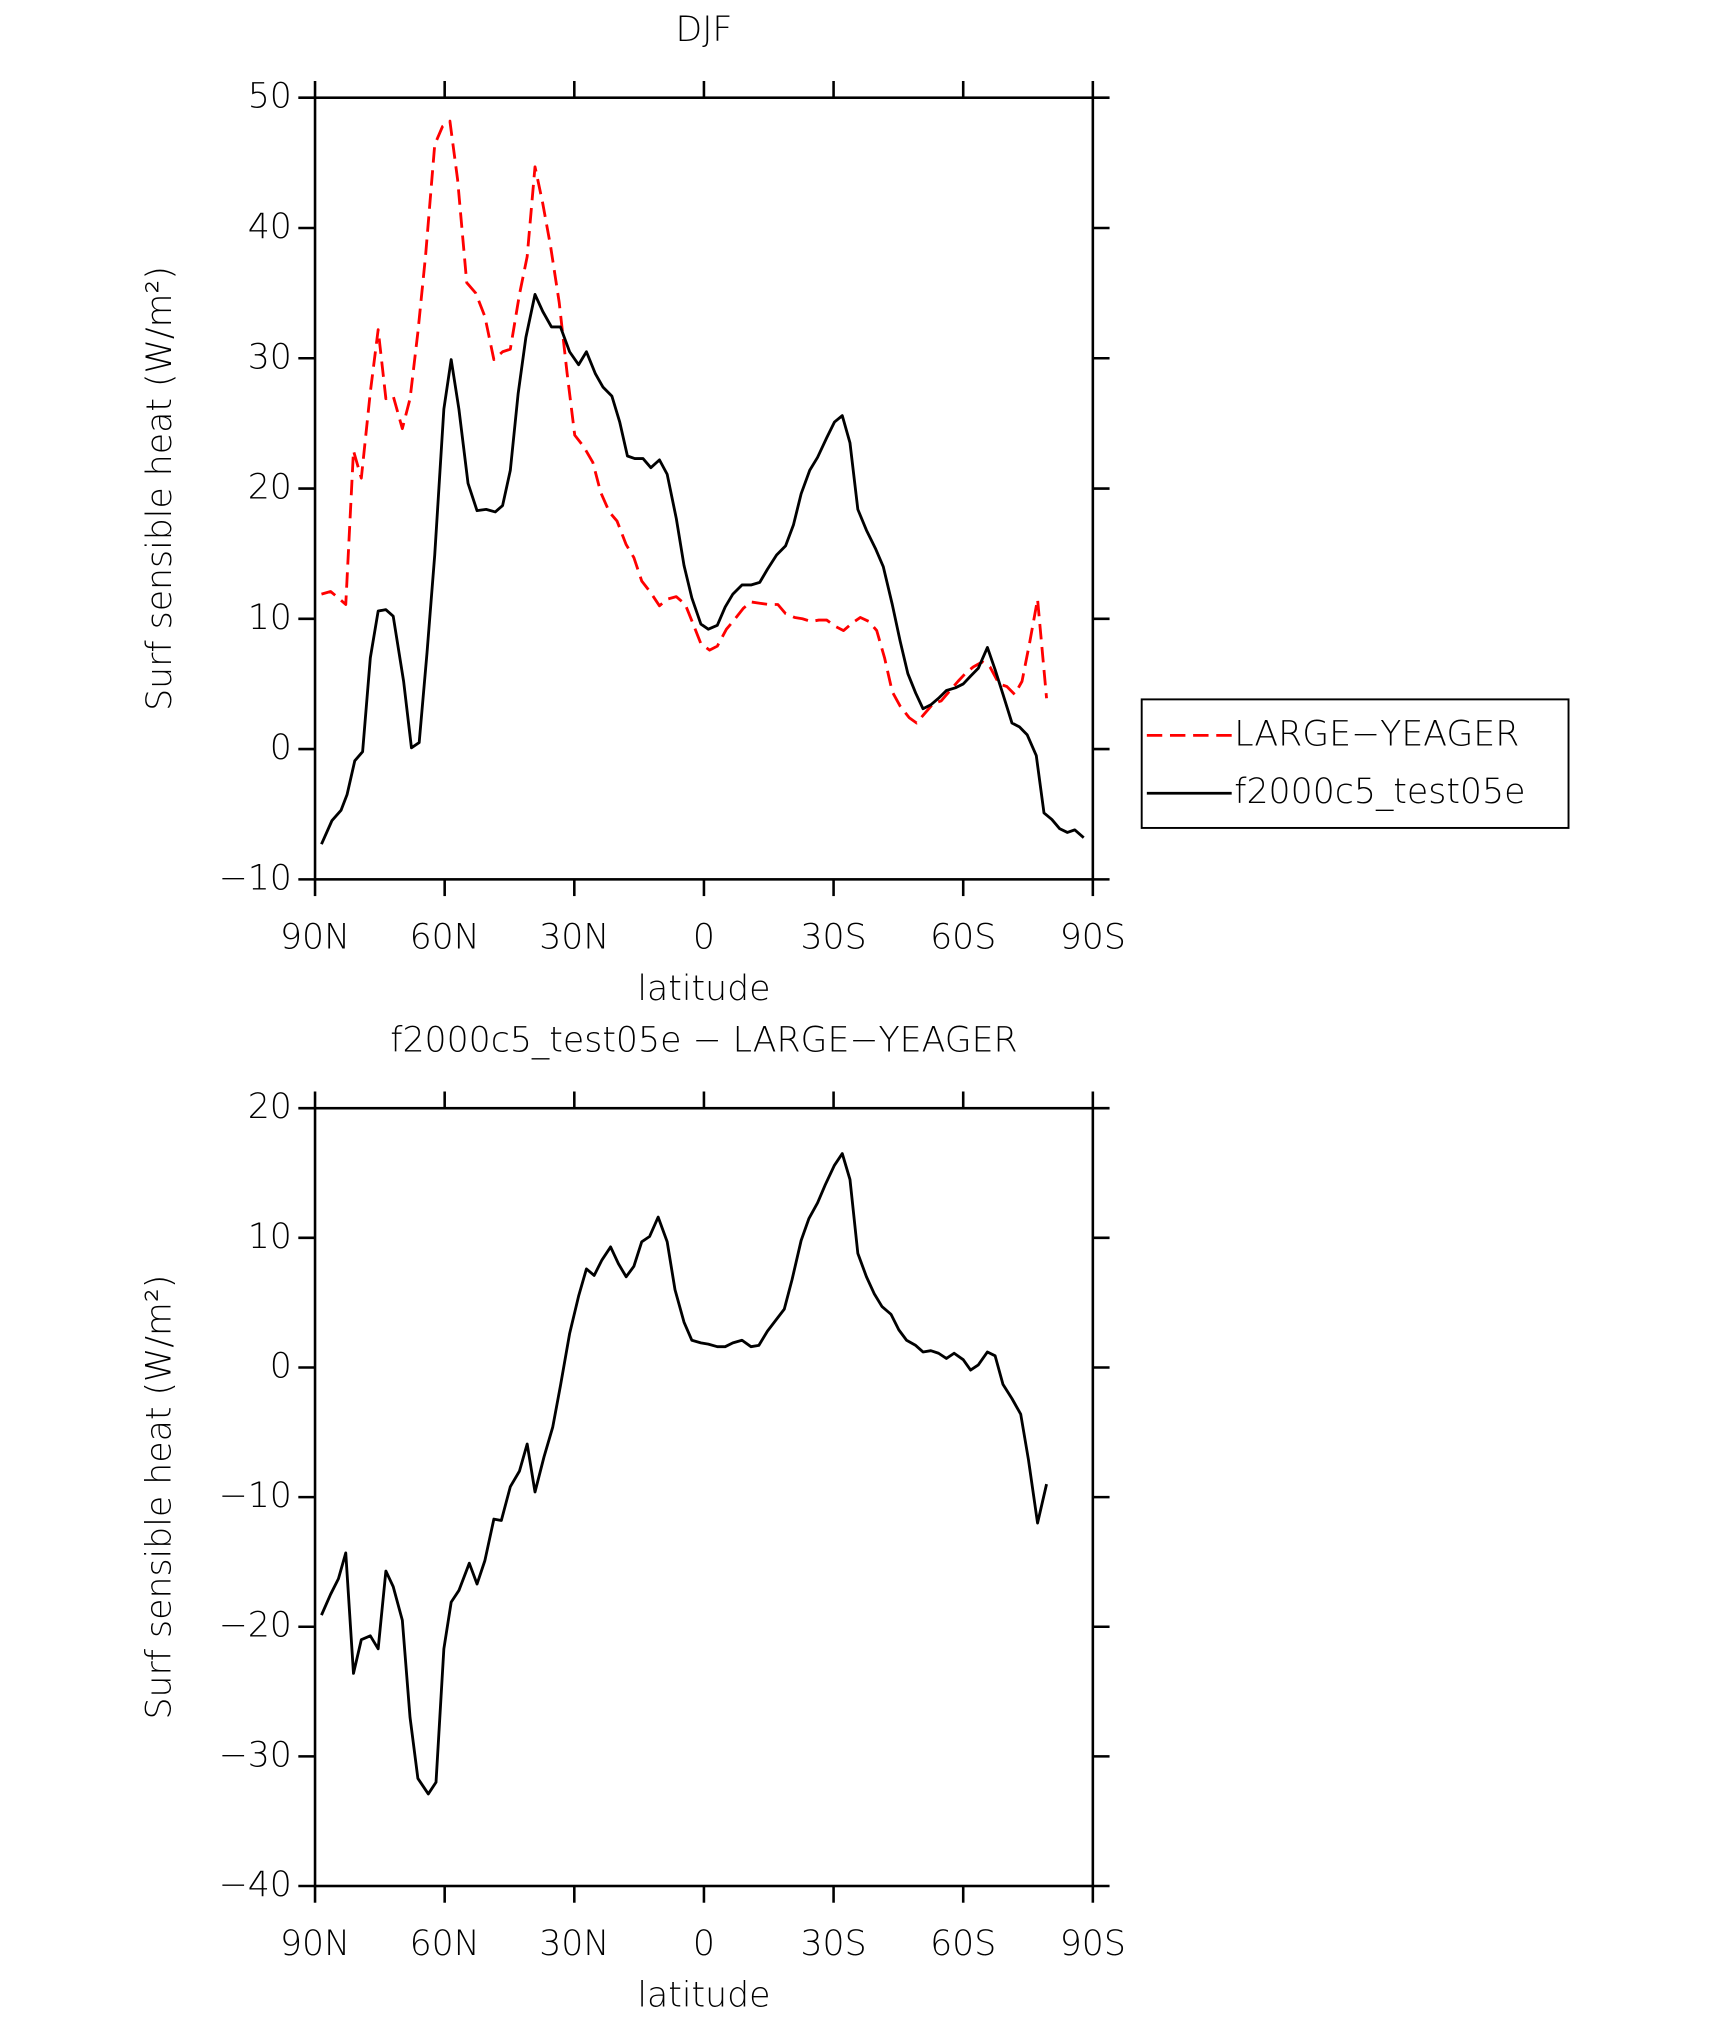 The width and height of the screenshot is (1710, 2021). I want to click on y-tick-label: −40, so click(255, 1885).